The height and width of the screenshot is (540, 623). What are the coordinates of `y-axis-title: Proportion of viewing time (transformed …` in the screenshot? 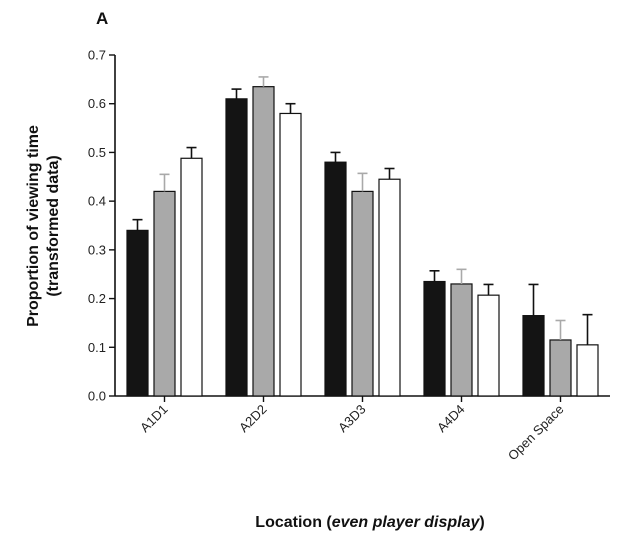 It's located at (43, 226).